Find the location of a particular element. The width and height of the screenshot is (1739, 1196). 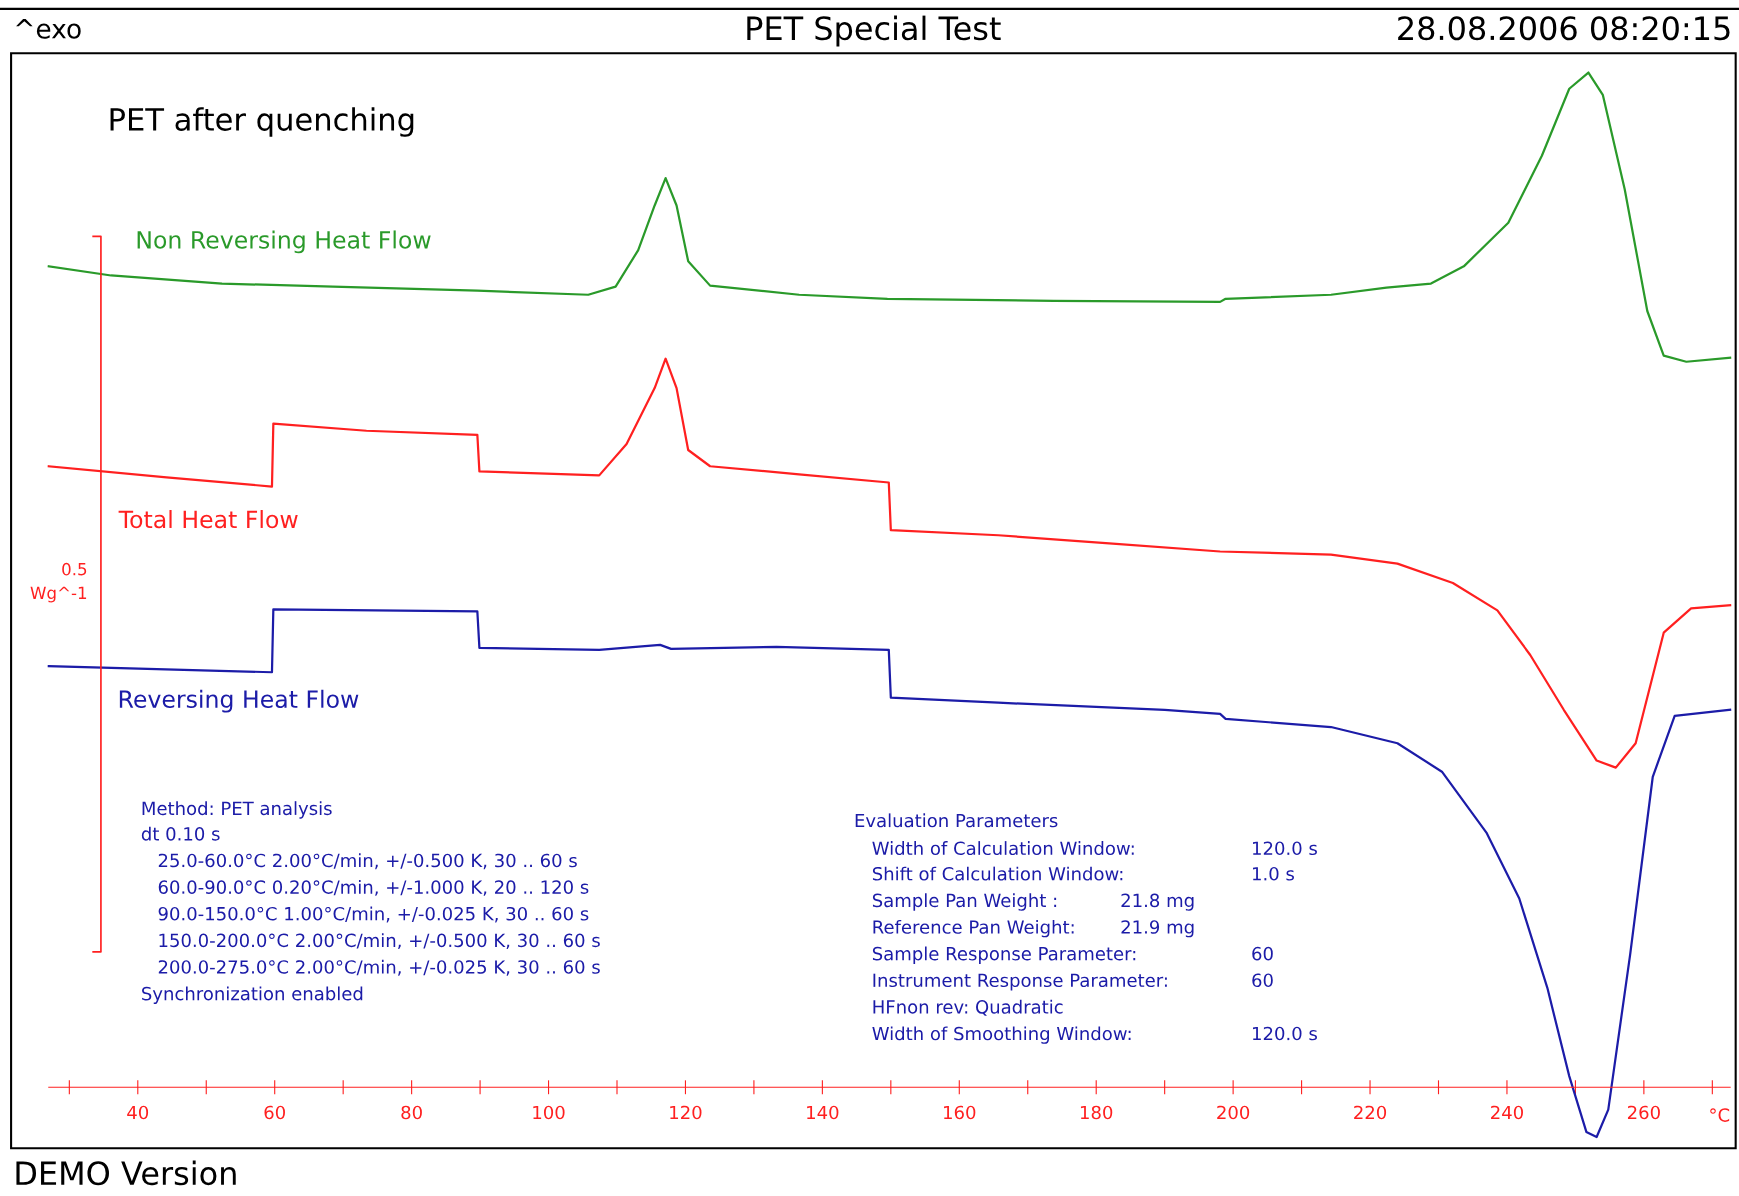

series-label: Non Reversing Heat Flow is located at coordinates (284, 242).